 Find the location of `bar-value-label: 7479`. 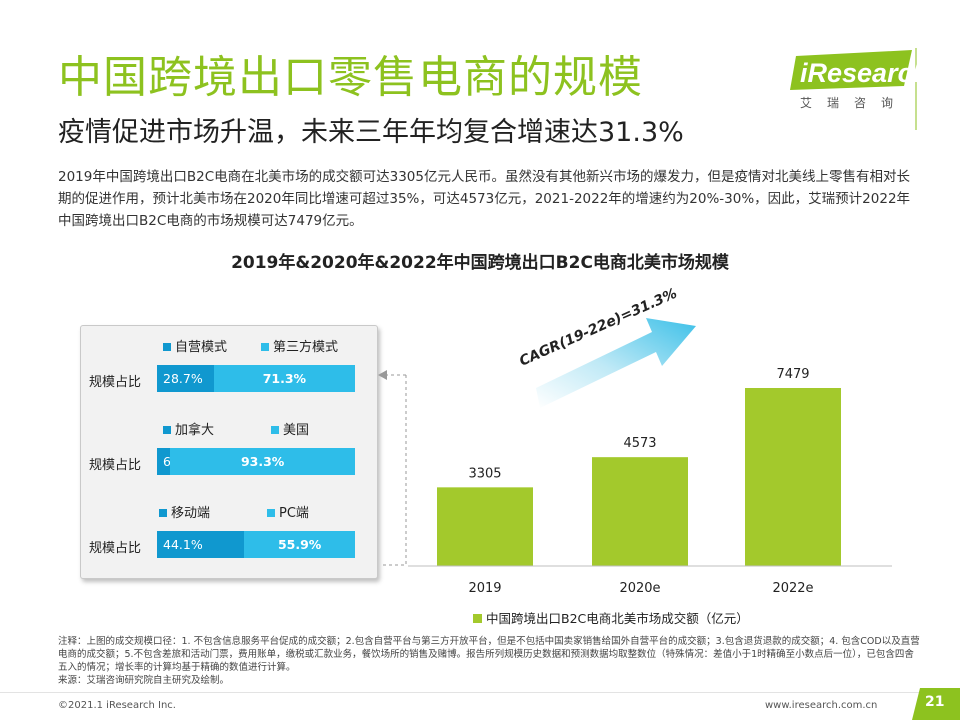

bar-value-label: 7479 is located at coordinates (792, 374).